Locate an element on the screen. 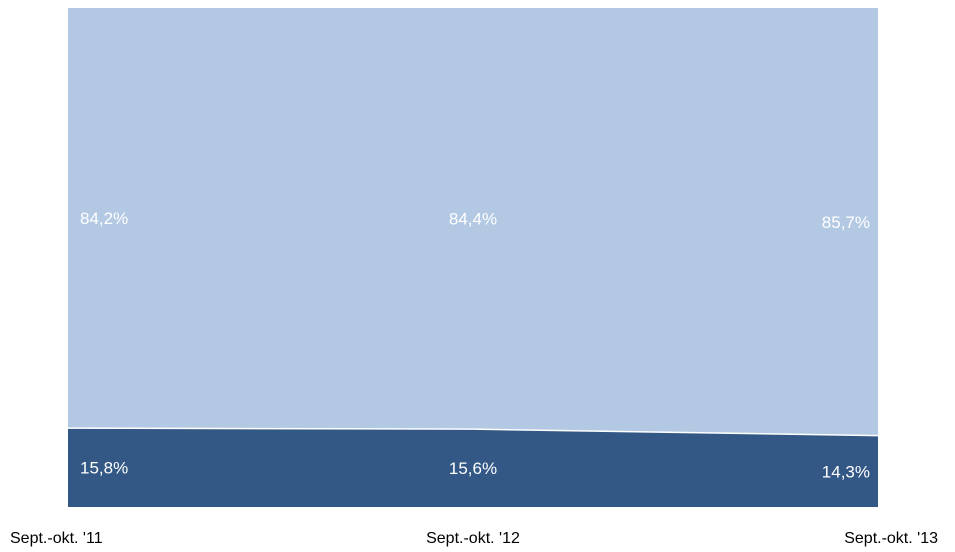 Image resolution: width=955 pixels, height=552 pixels. data-label: 85,7% is located at coordinates (846, 222).